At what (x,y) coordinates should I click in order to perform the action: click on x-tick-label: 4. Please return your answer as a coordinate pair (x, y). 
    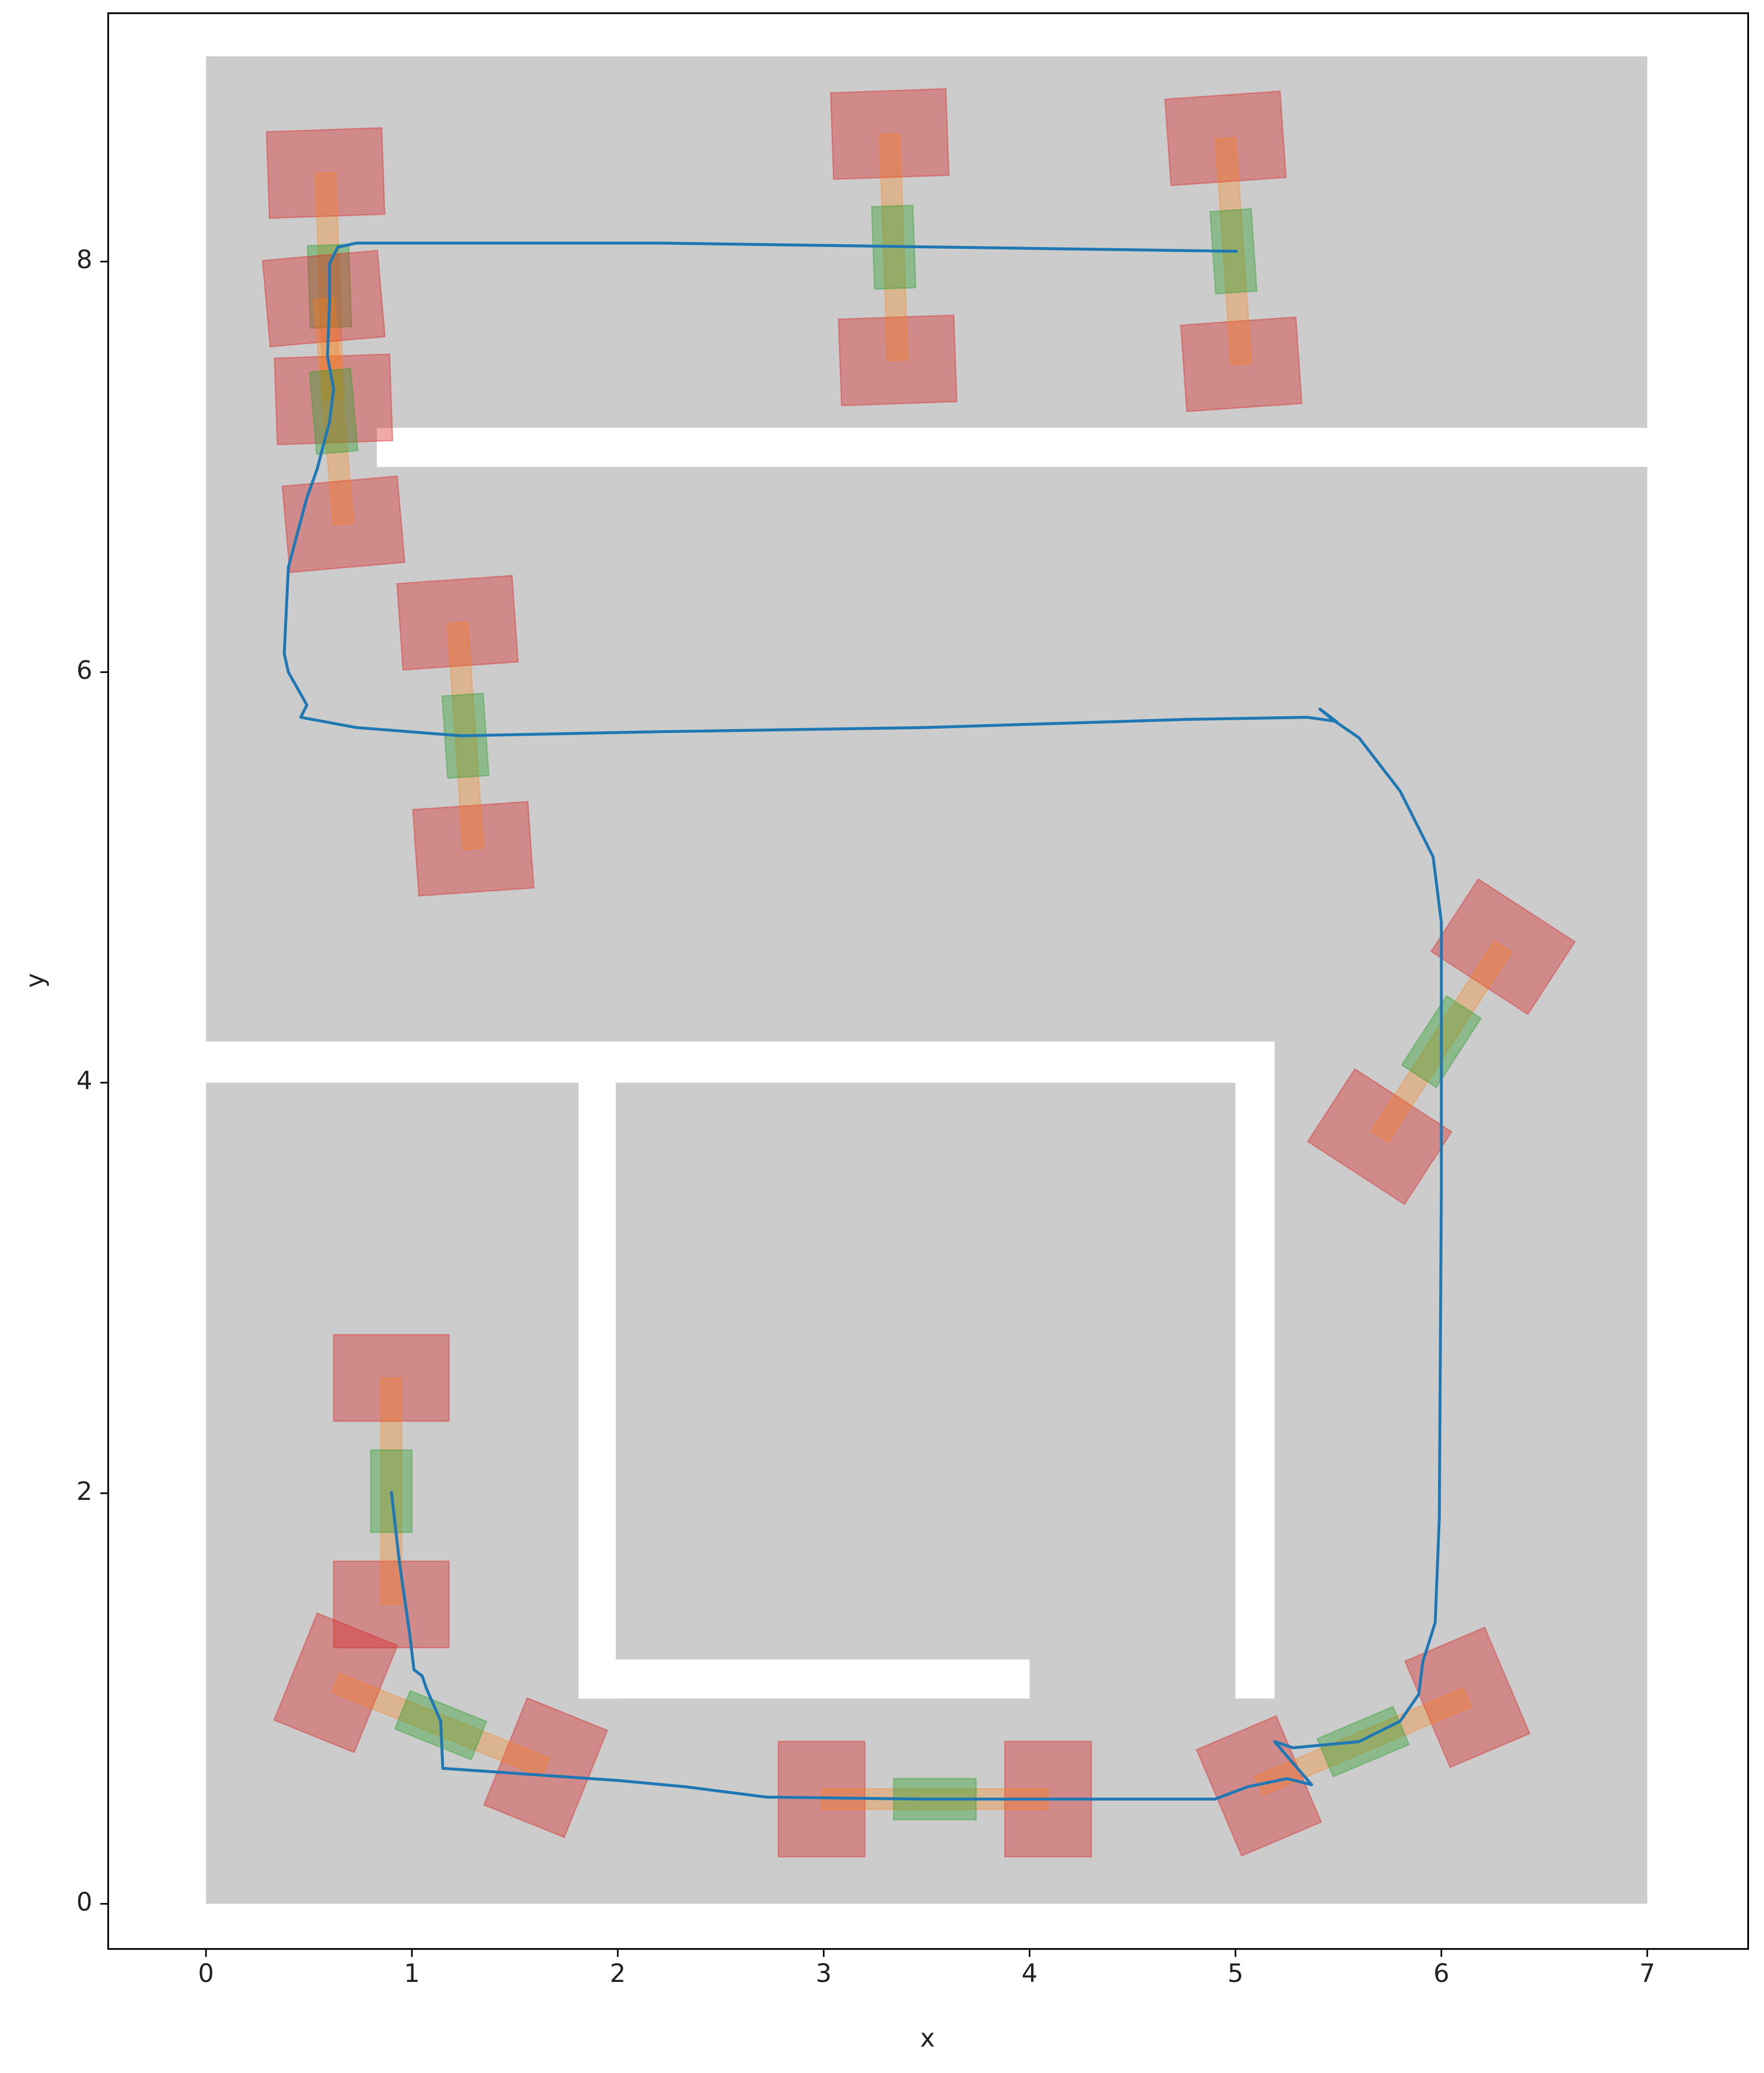
    Looking at the image, I should click on (1030, 1973).